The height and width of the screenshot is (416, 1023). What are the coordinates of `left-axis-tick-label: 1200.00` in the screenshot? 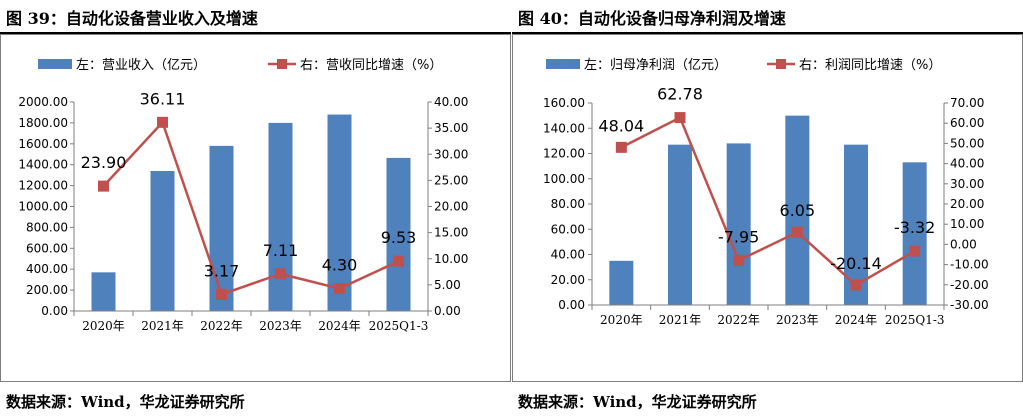 It's located at (43, 186).